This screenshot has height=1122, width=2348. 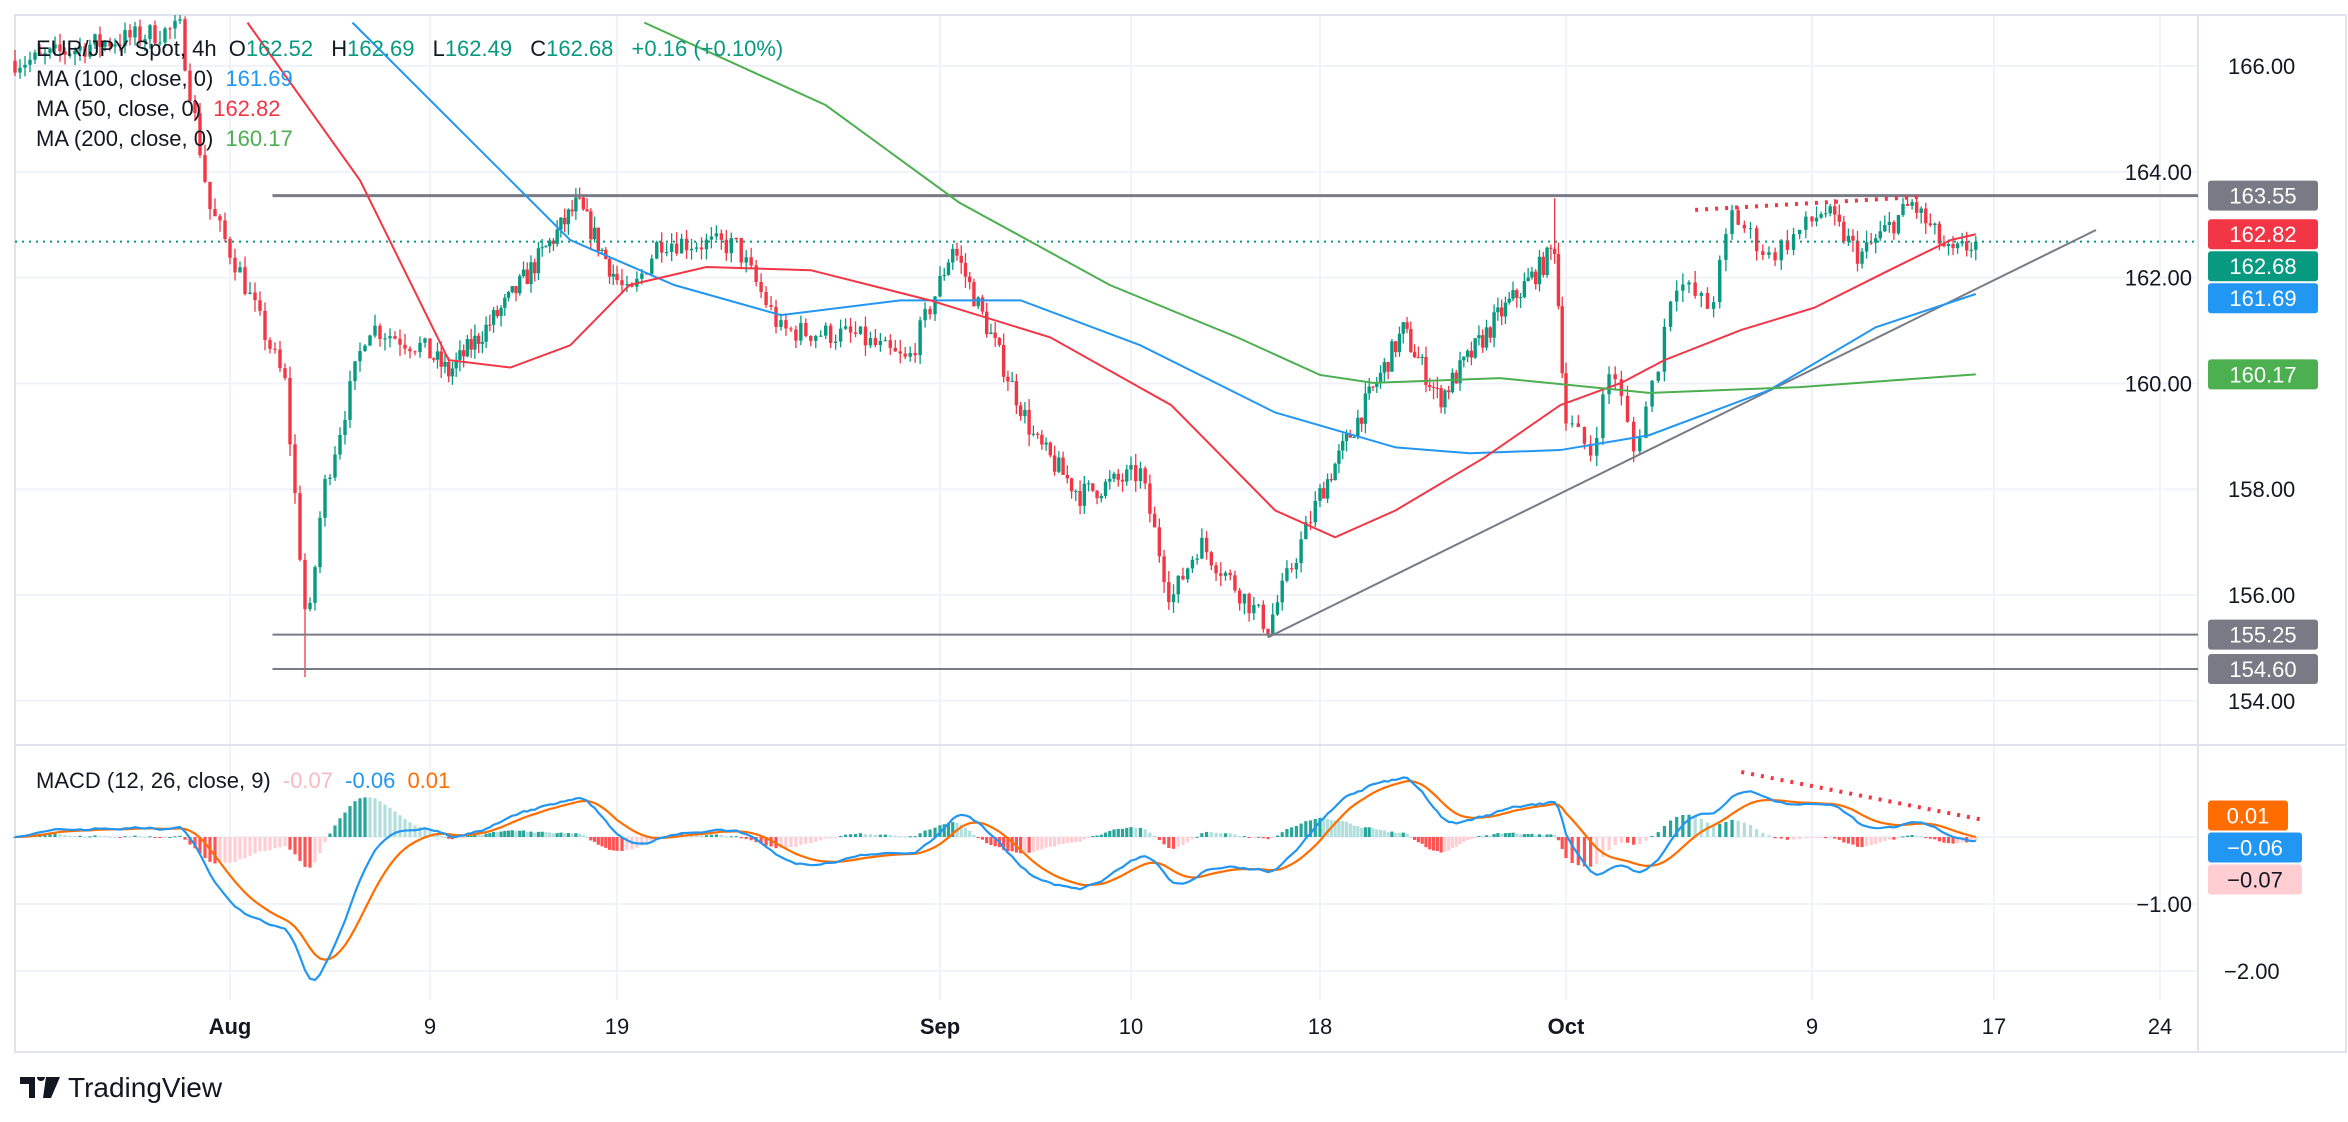 I want to click on price-badge-label: 155.25, so click(x=2262, y=635).